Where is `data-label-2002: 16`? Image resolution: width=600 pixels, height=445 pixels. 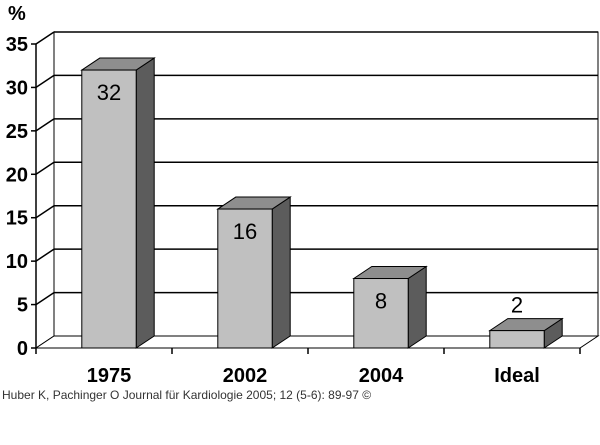 data-label-2002: 16 is located at coordinates (245, 231).